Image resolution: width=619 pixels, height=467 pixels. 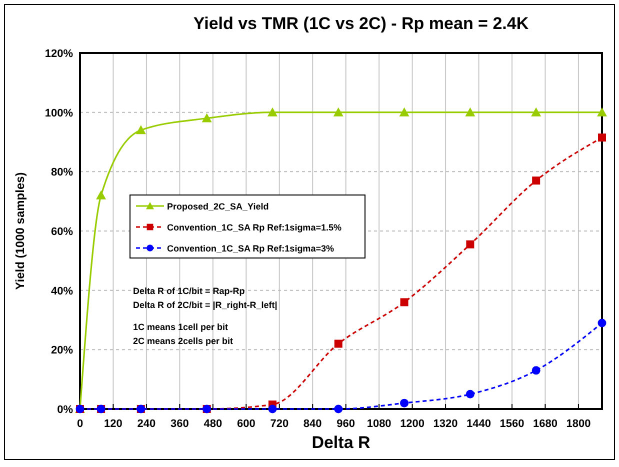 What do you see at coordinates (213, 424) in the screenshot?
I see `x-tick-label: 480` at bounding box center [213, 424].